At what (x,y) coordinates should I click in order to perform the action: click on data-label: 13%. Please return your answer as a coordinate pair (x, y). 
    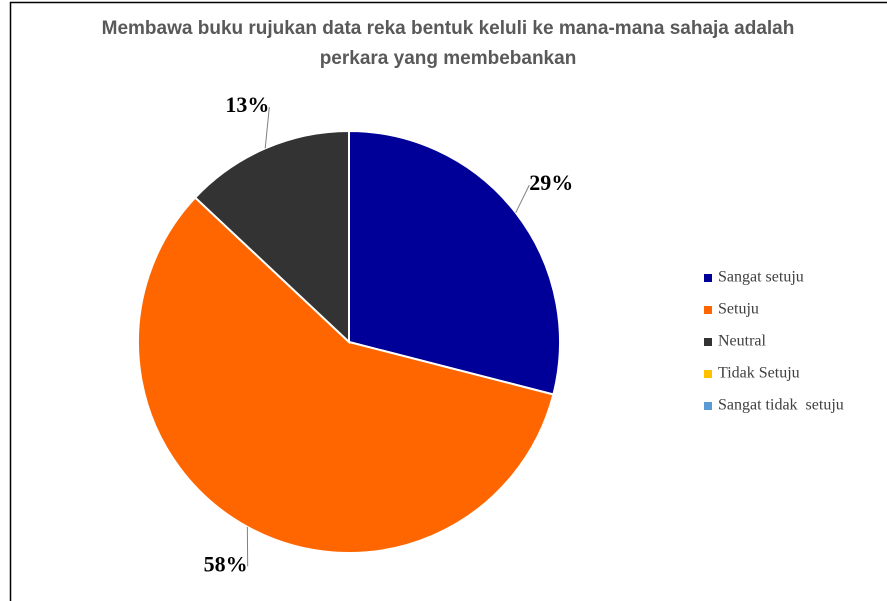
    Looking at the image, I should click on (247, 104).